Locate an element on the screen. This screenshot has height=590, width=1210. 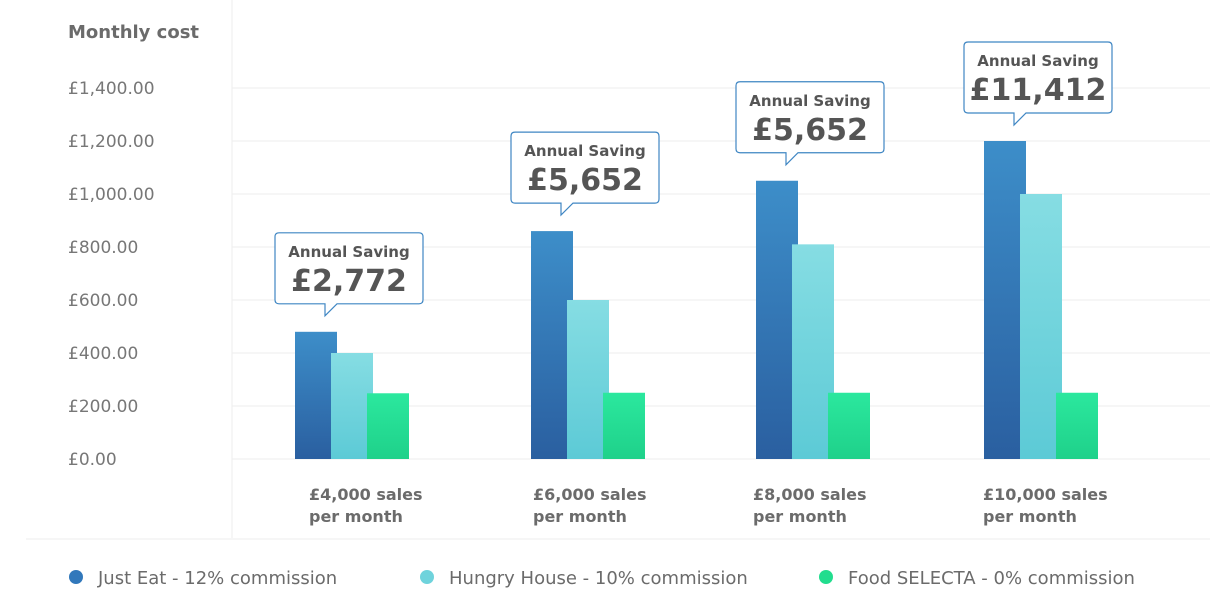
y-tick-label: £200.00 is located at coordinates (103, 407).